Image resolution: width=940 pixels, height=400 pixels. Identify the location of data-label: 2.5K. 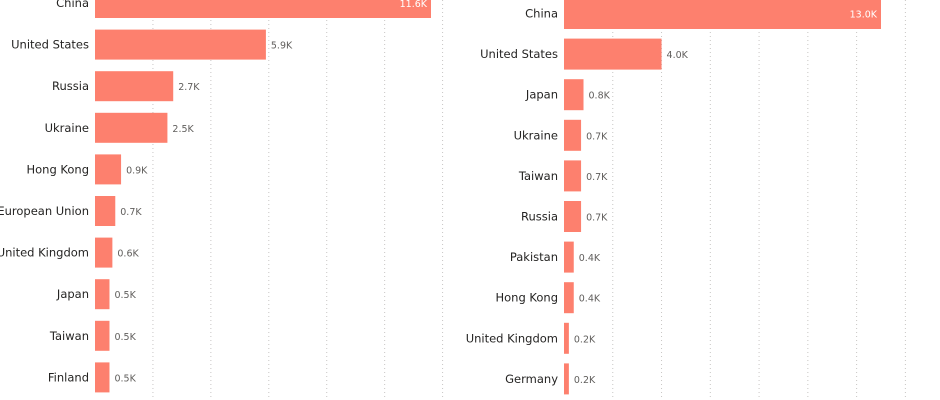
(183, 129).